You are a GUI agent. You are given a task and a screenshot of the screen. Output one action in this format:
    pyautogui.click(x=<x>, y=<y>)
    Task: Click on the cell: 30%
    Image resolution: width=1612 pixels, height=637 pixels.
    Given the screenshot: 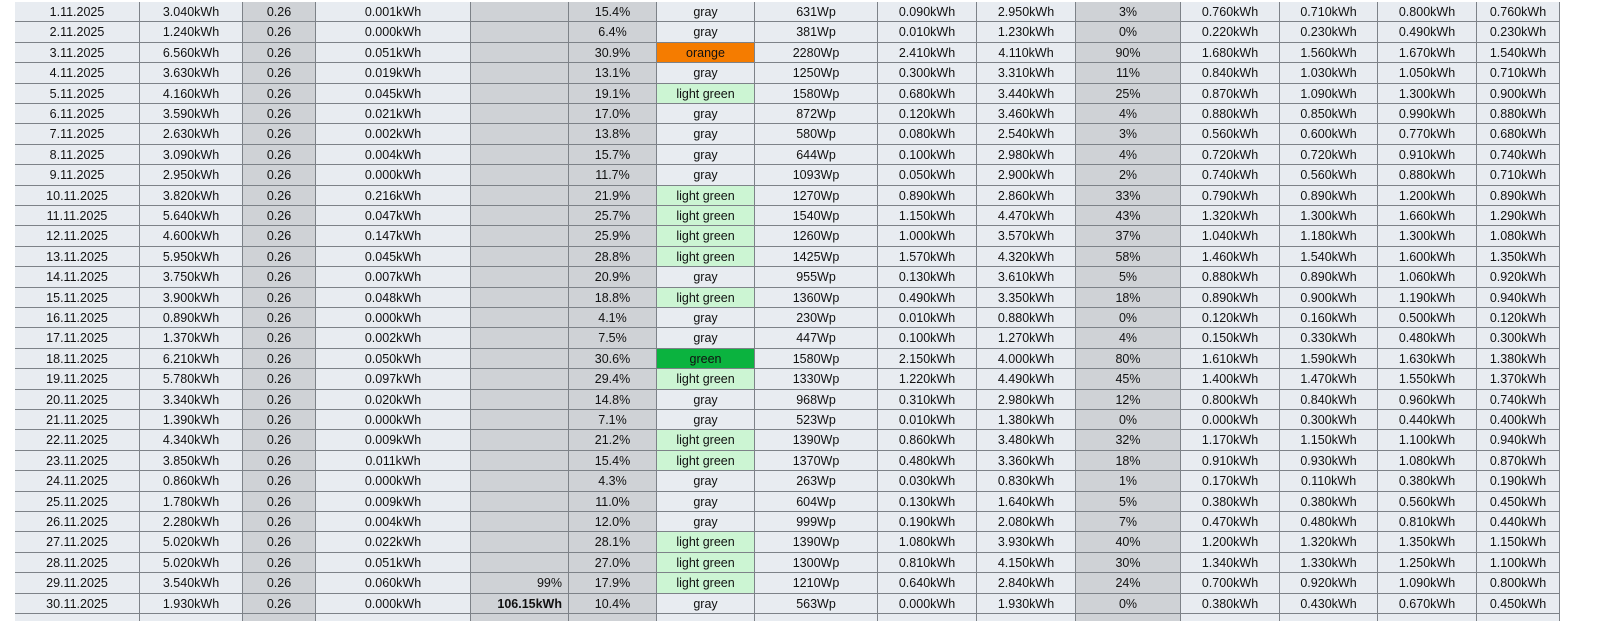 What is the action you would take?
    pyautogui.click(x=1128, y=563)
    